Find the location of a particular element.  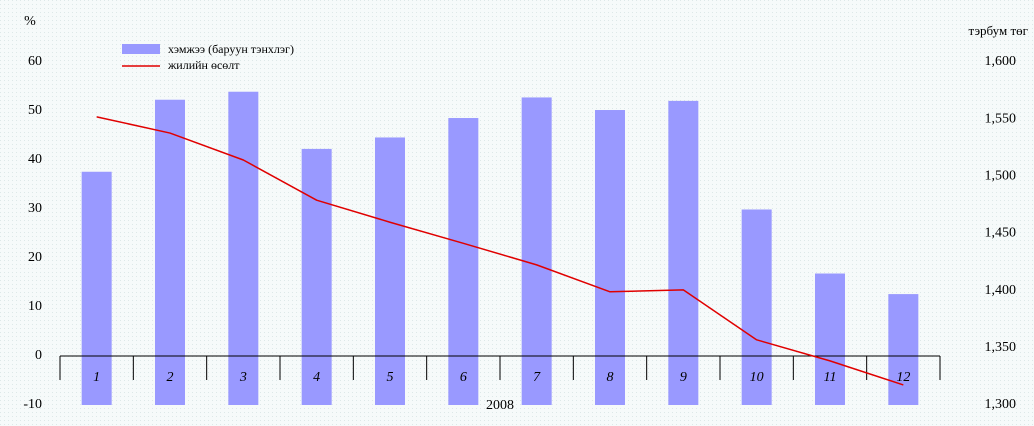

y2-axis-label: тэрбум төг is located at coordinates (998, 30).